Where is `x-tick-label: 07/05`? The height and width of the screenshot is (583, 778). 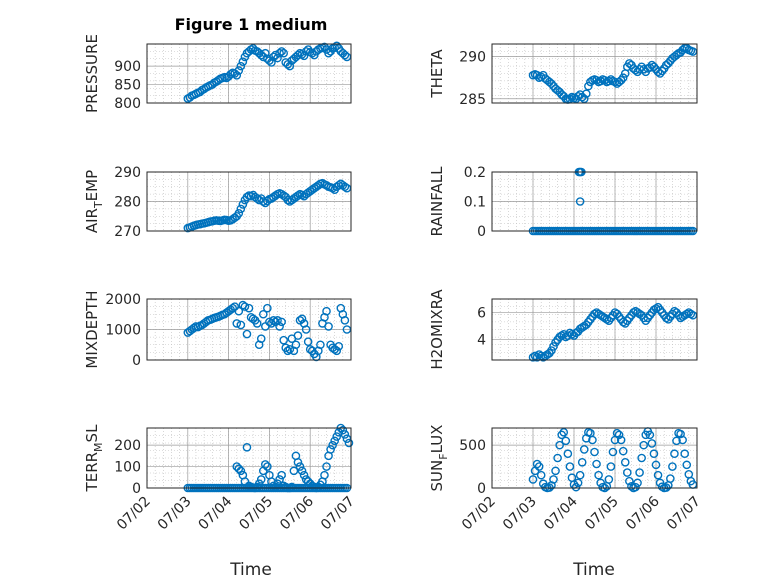
x-tick-label: 07/05 is located at coordinates (256, 514).